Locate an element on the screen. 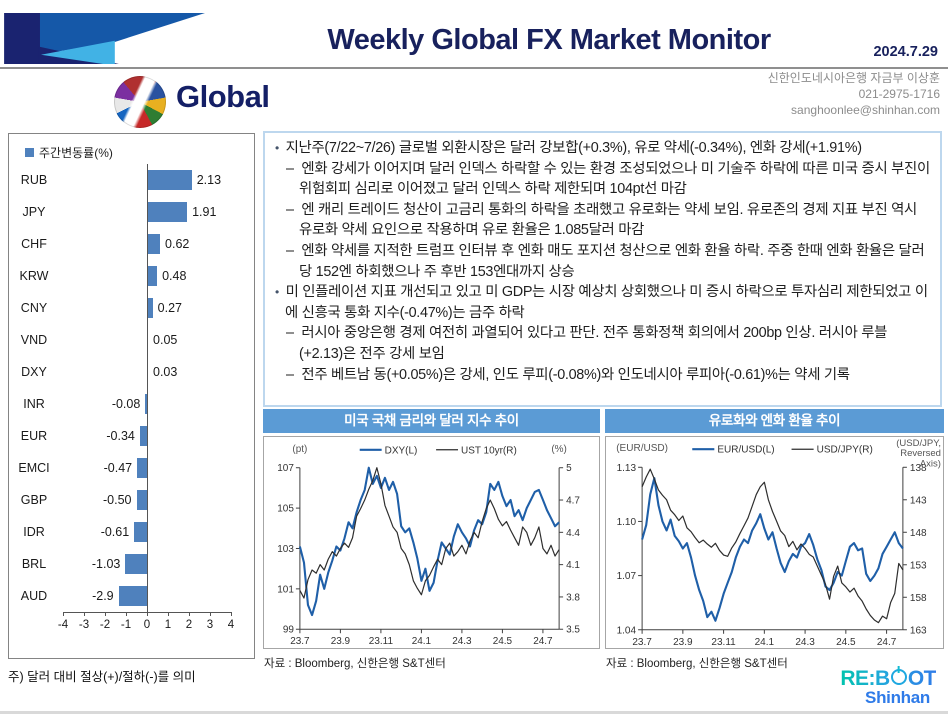  contact-org: 신한인도네시아은행 자금부 이상훈 is located at coordinates (853, 78).